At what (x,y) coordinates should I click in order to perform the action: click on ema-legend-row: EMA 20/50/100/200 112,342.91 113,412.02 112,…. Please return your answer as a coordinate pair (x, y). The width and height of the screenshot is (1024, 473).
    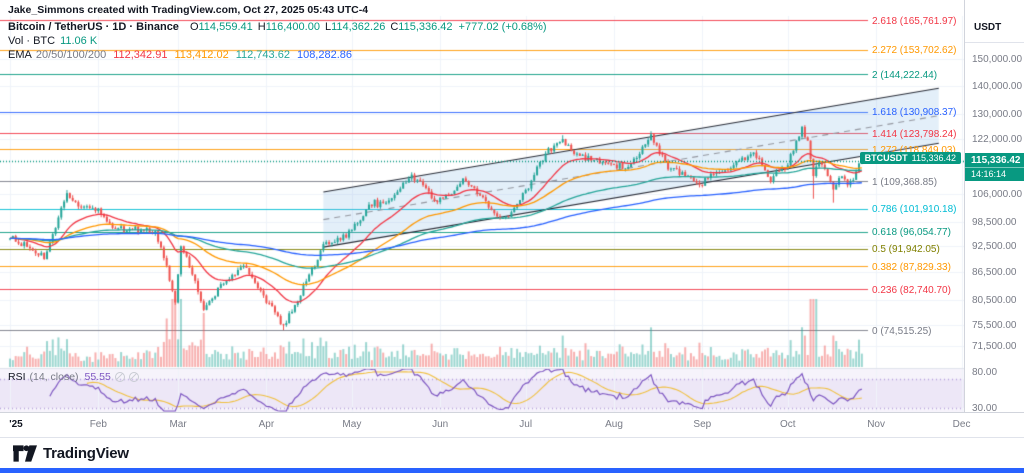
    Looking at the image, I should click on (277, 55).